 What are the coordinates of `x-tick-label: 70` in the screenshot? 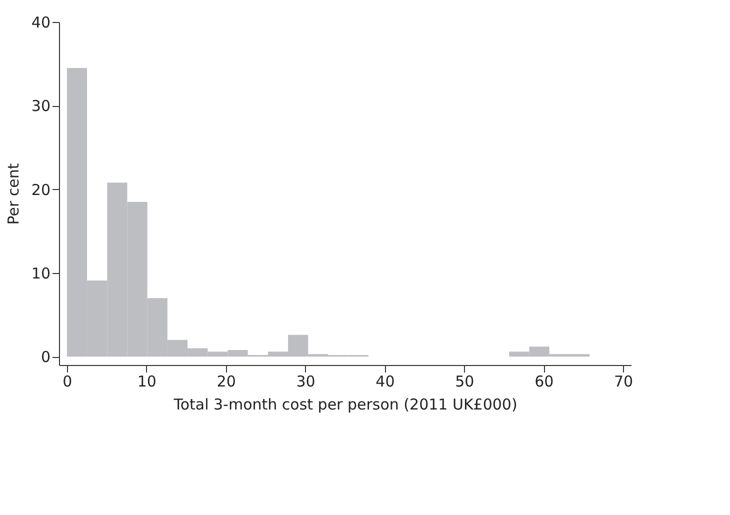 It's located at (624, 381).